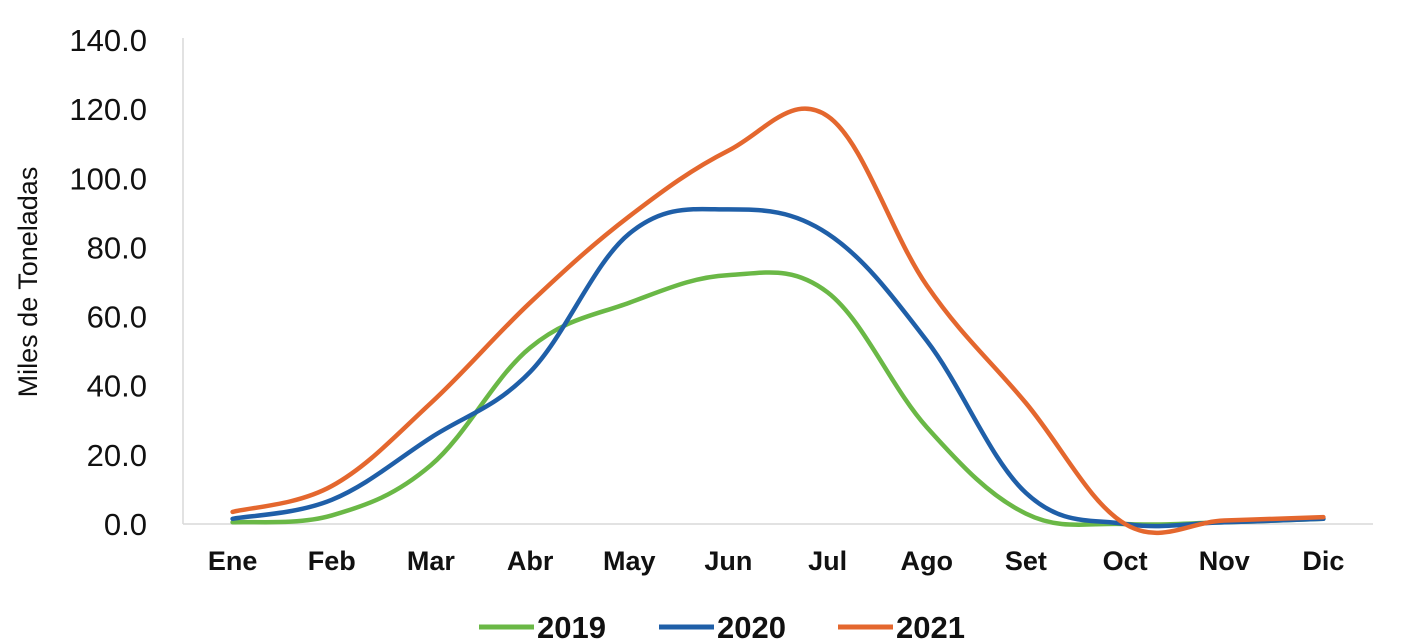  Describe the element at coordinates (117, 455) in the screenshot. I see `y-tick-label: 20.0` at that location.